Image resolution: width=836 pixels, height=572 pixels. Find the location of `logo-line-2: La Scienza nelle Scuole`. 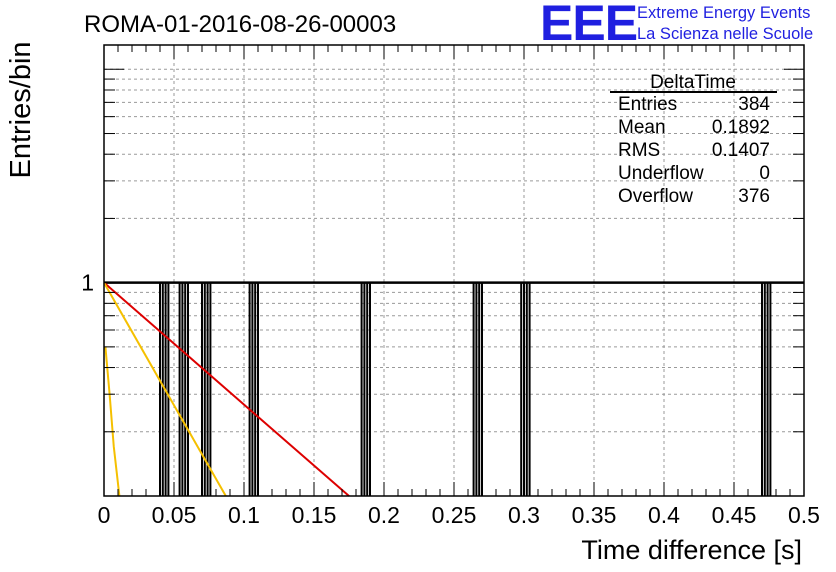

logo-line-2: La Scienza nelle Scuole is located at coordinates (725, 34).